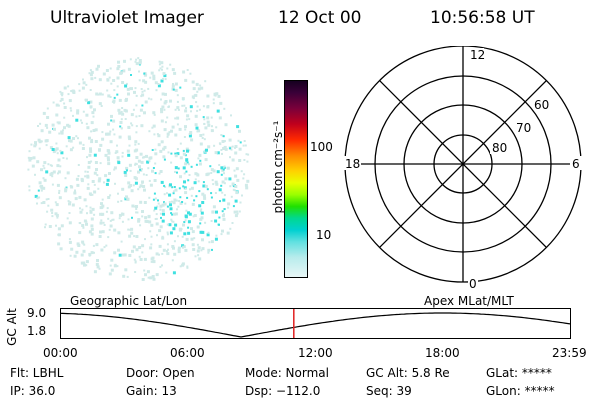 The height and width of the screenshot is (400, 600). Describe the element at coordinates (37, 313) in the screenshot. I see `orbit-ytick-top: 9.0` at that location.